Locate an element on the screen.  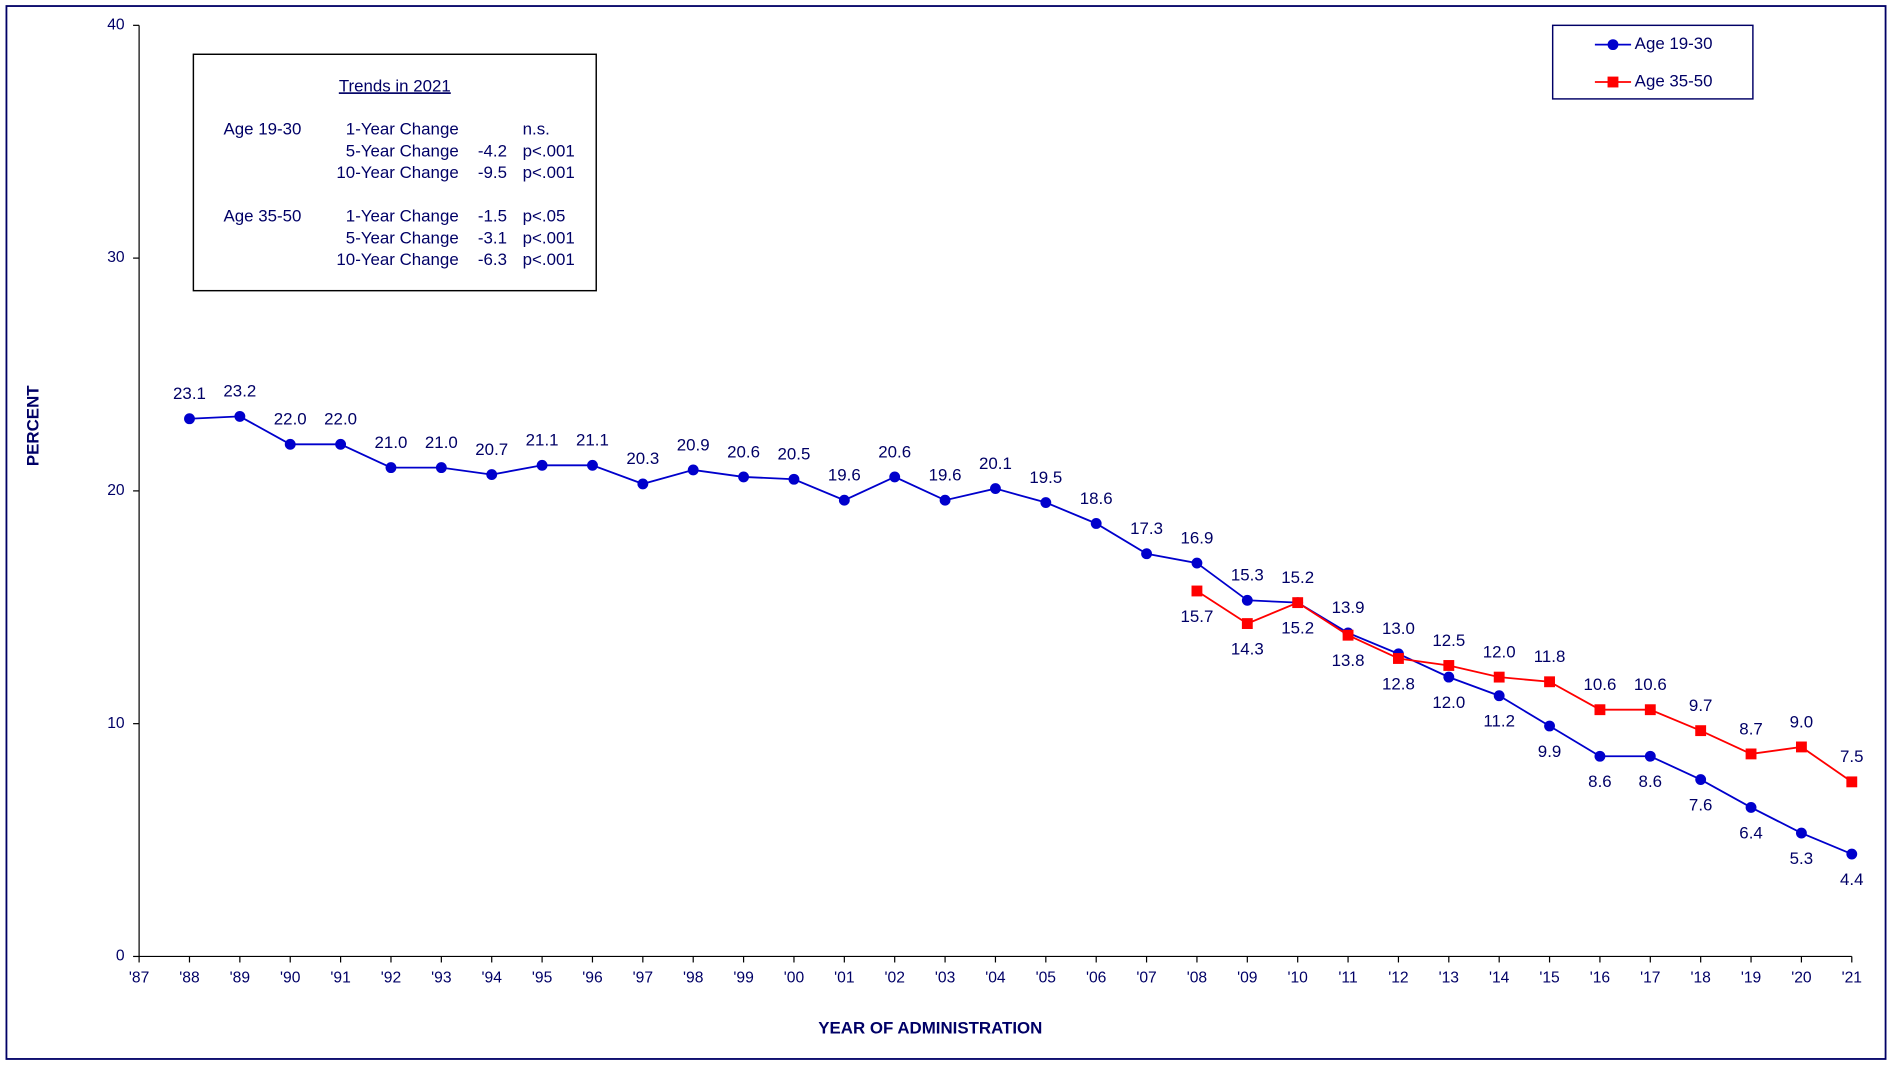
x-tick-label: '21 is located at coordinates (1852, 977).